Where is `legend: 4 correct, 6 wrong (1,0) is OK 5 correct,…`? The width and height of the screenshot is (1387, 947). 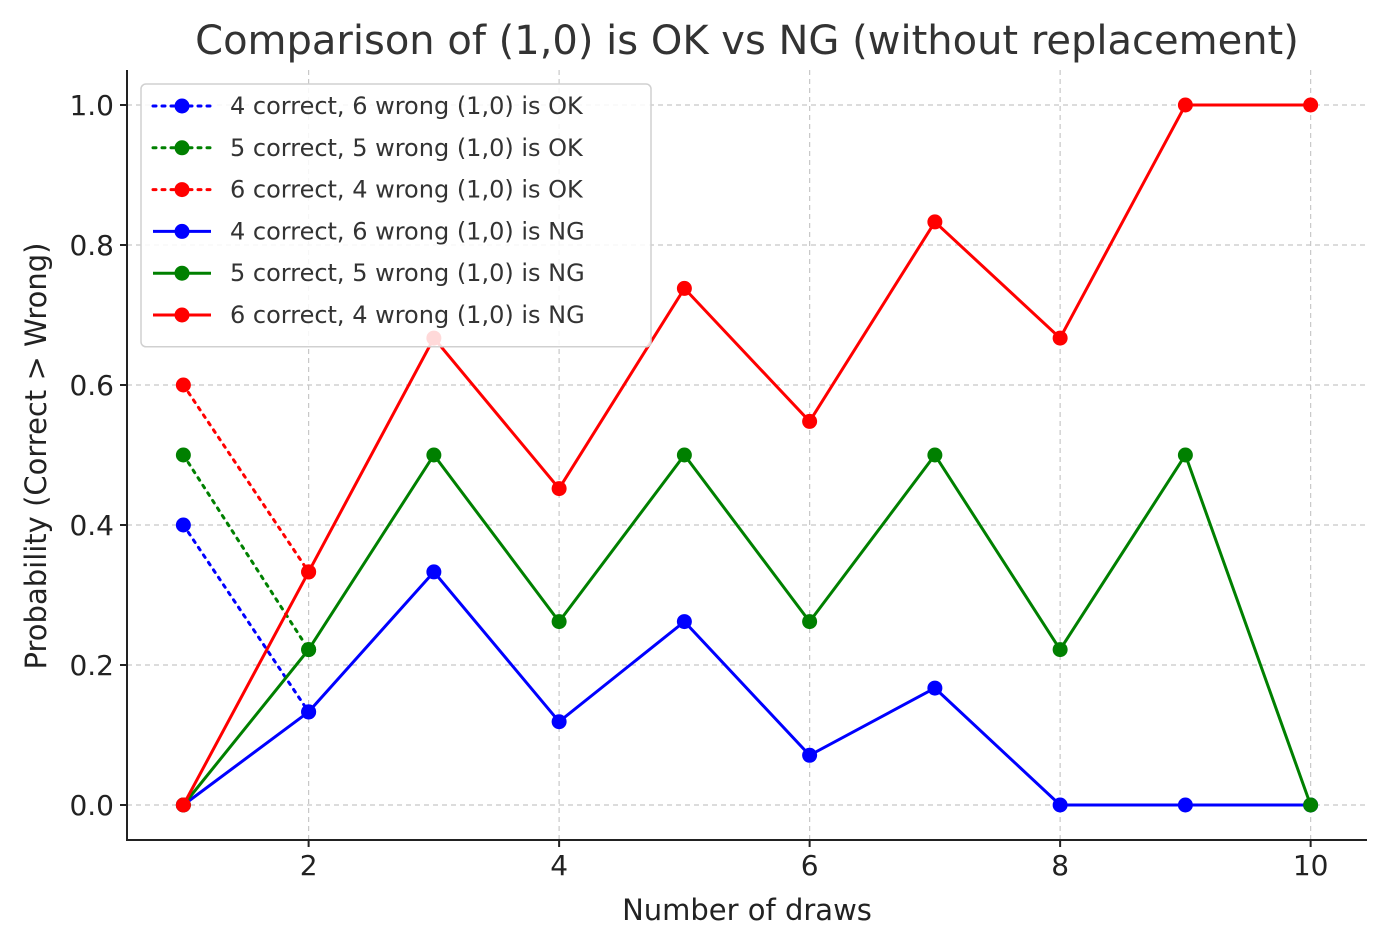 legend: 4 correct, 6 wrong (1,0) is OK 5 correct,… is located at coordinates (396, 215).